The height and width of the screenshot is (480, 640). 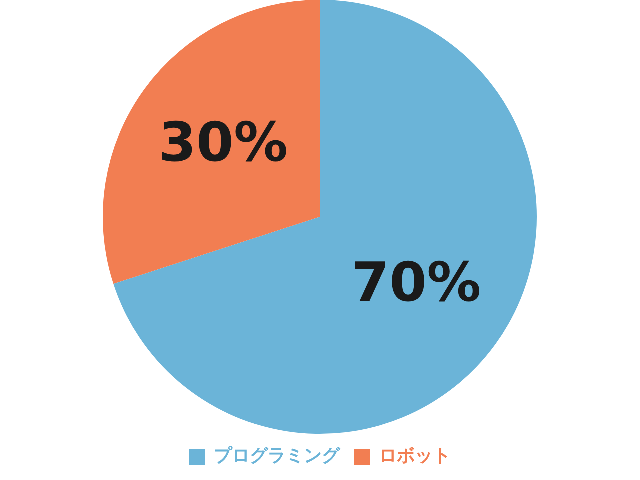 I want to click on data-label: 70%, so click(x=417, y=282).